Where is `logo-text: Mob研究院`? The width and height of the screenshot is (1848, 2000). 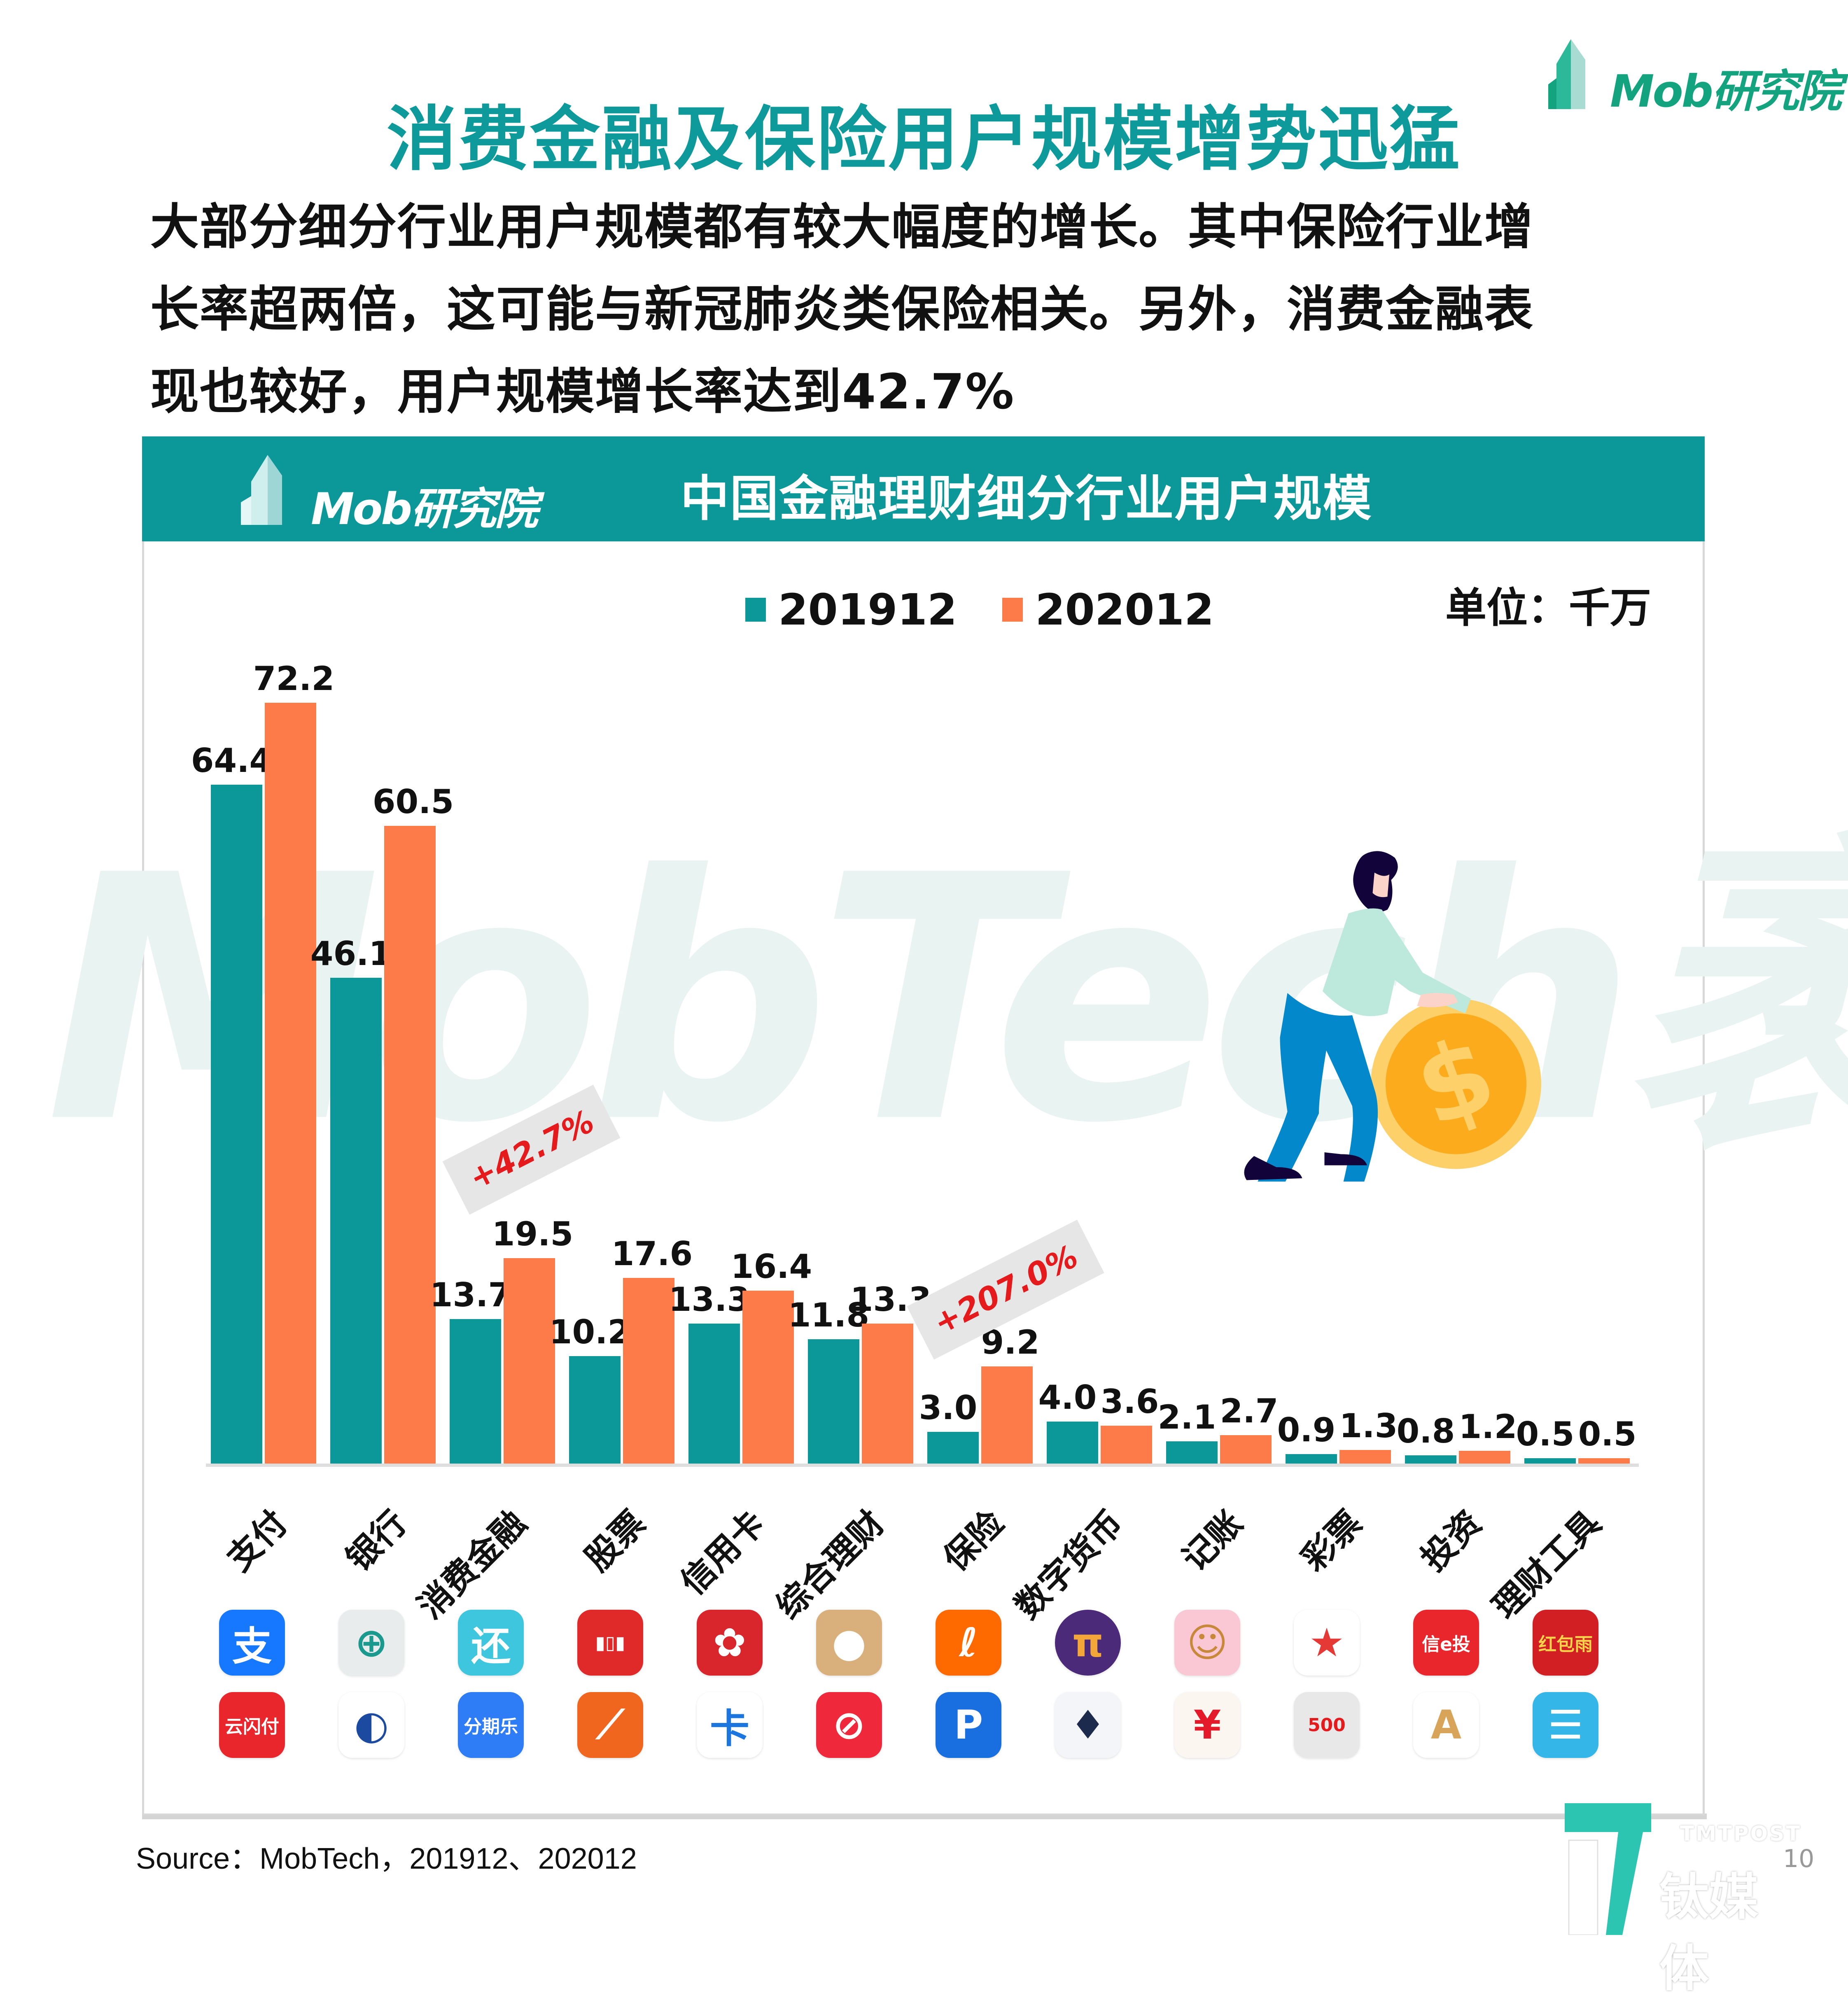
logo-text: Mob研究院 is located at coordinates (1726, 91).